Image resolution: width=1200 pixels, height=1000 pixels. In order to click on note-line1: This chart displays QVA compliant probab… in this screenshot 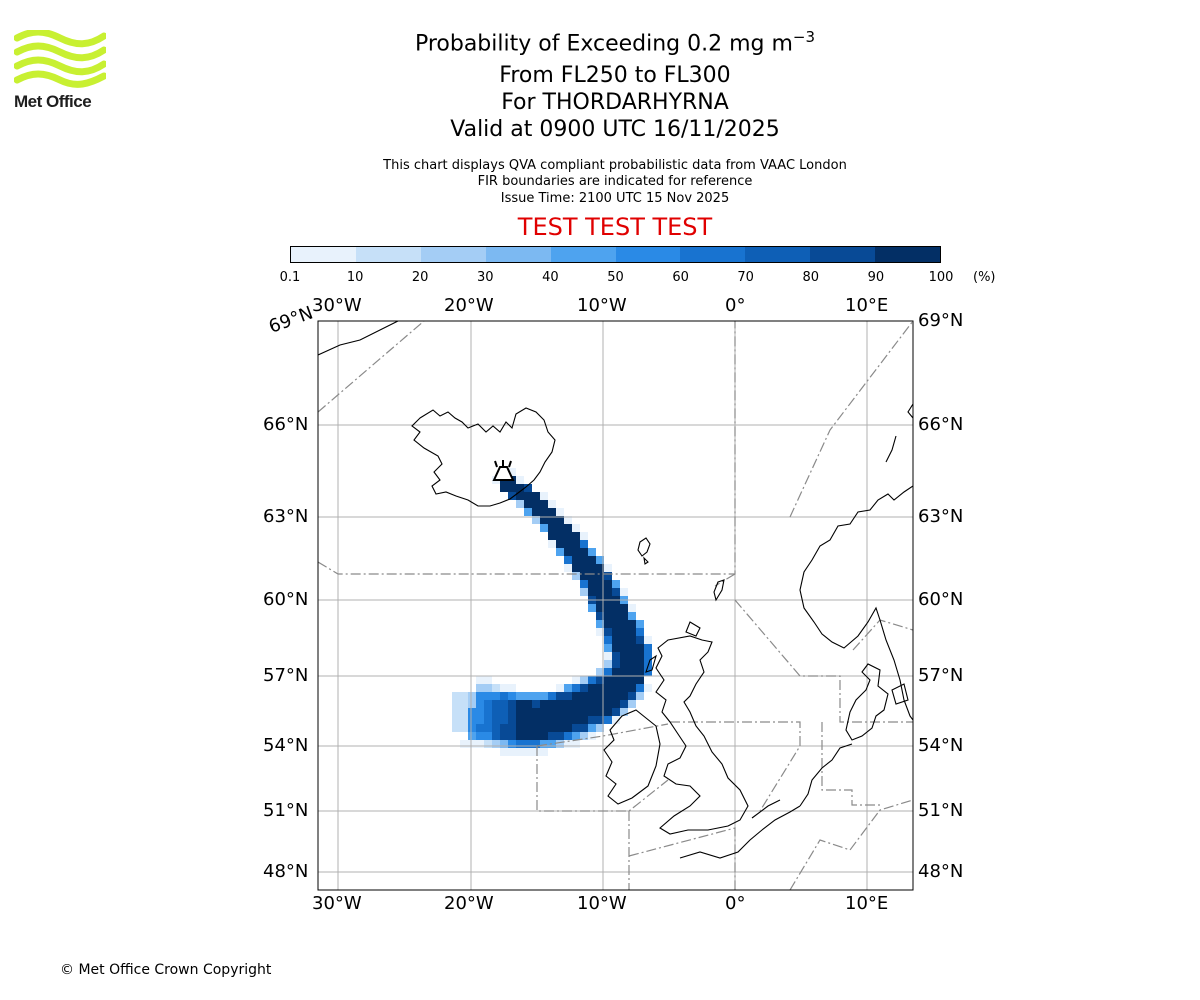, I will do `click(615, 165)`.